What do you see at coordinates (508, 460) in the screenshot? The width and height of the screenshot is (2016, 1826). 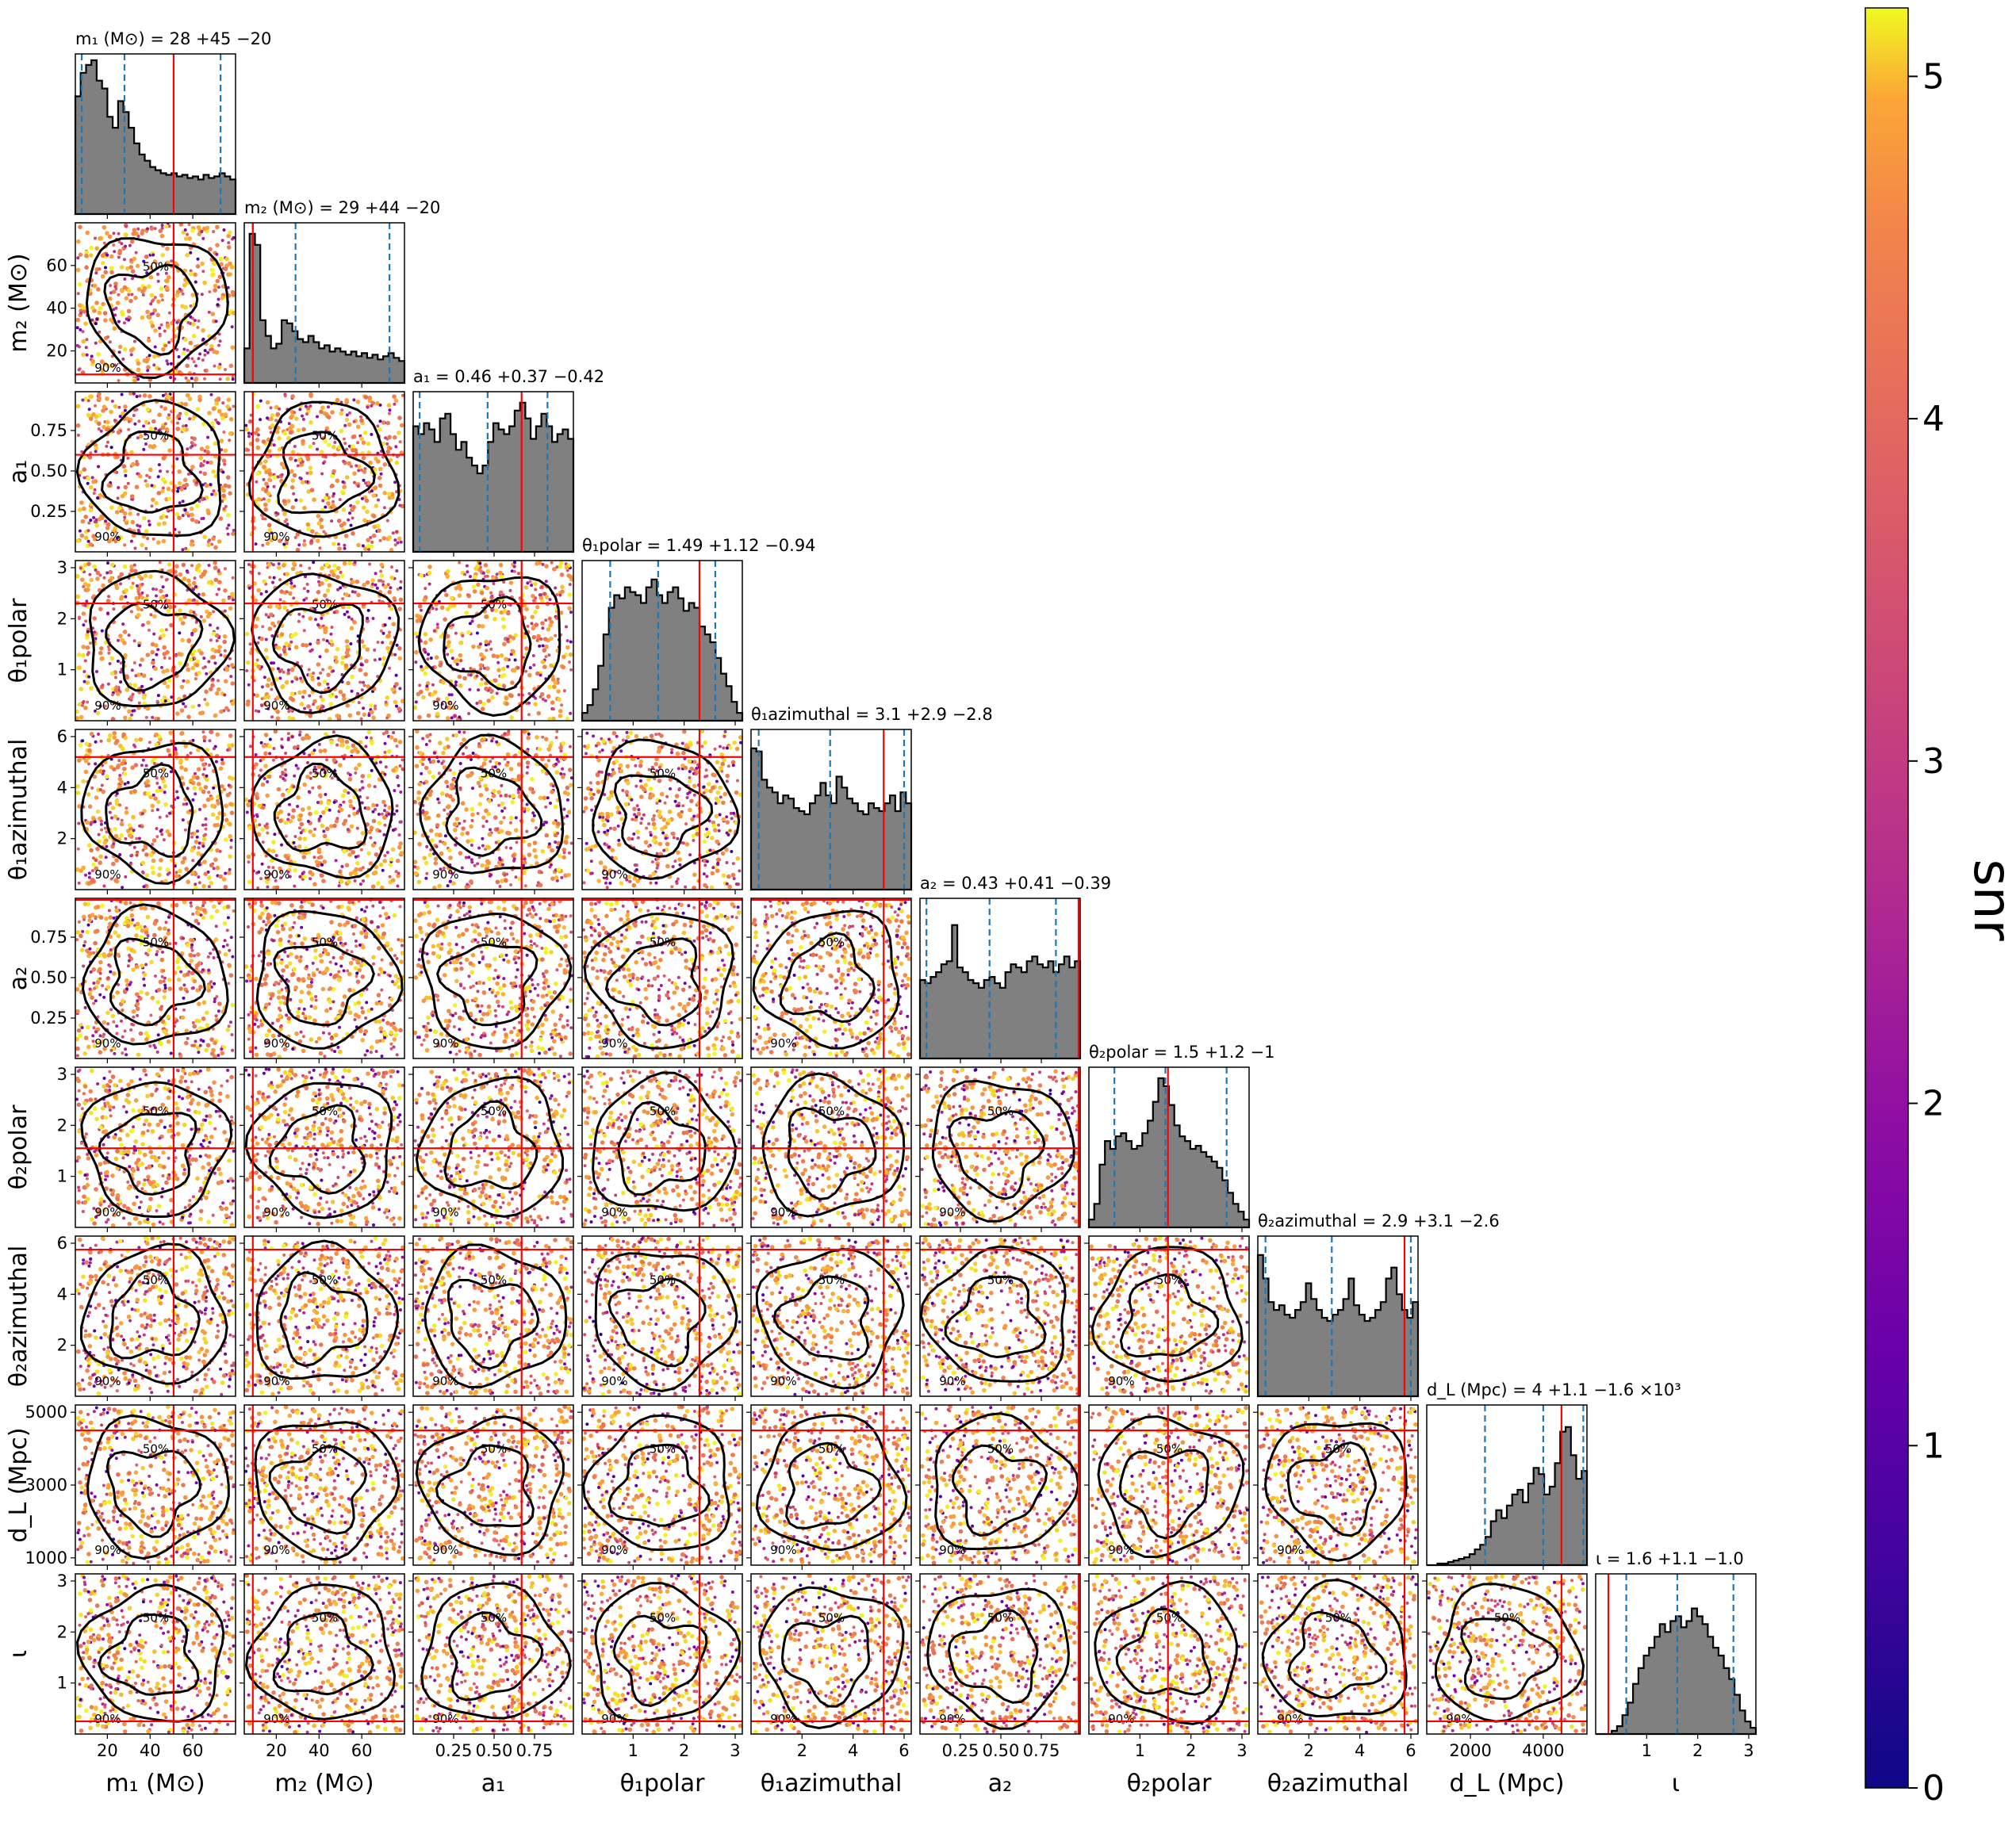 I see `histogram-panel-a1: a₁ = 0.46 +0.37 −0.42` at bounding box center [508, 460].